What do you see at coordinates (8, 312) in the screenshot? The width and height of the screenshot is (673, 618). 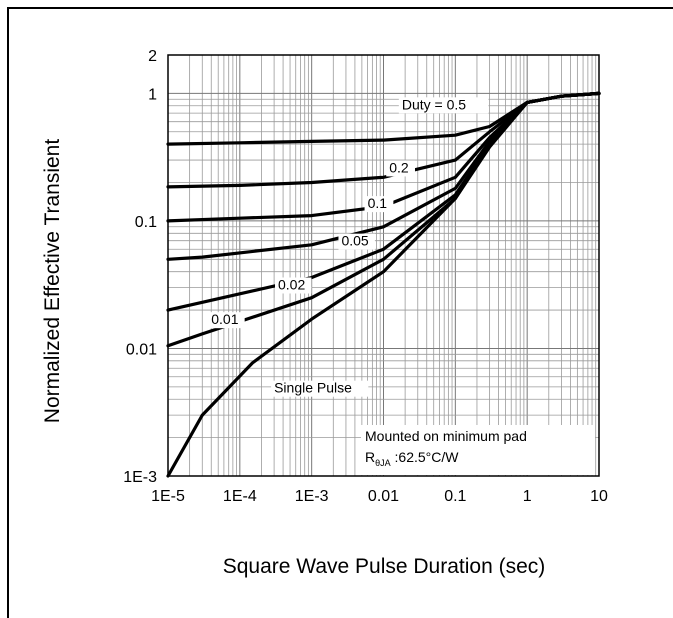 I see `frame-left-border` at bounding box center [8, 312].